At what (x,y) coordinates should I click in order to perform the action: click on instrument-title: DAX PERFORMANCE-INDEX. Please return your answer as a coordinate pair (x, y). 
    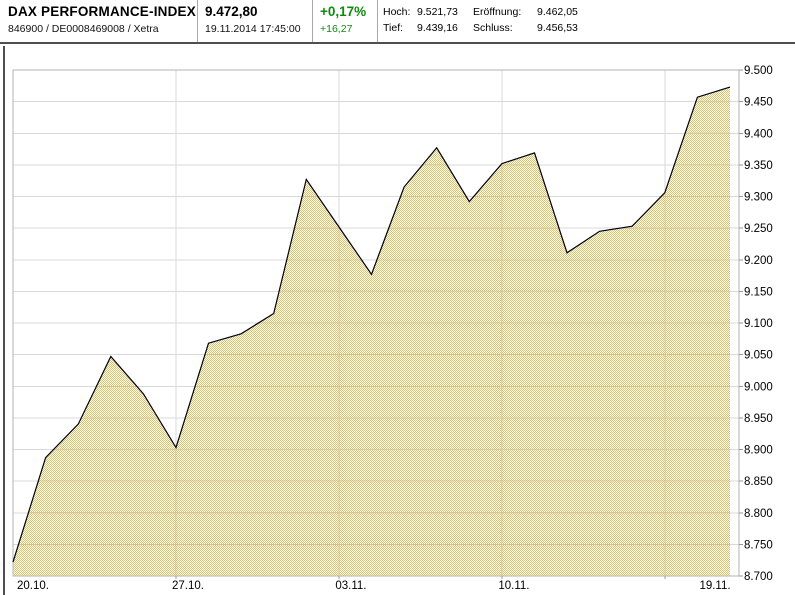
    Looking at the image, I should click on (102, 11).